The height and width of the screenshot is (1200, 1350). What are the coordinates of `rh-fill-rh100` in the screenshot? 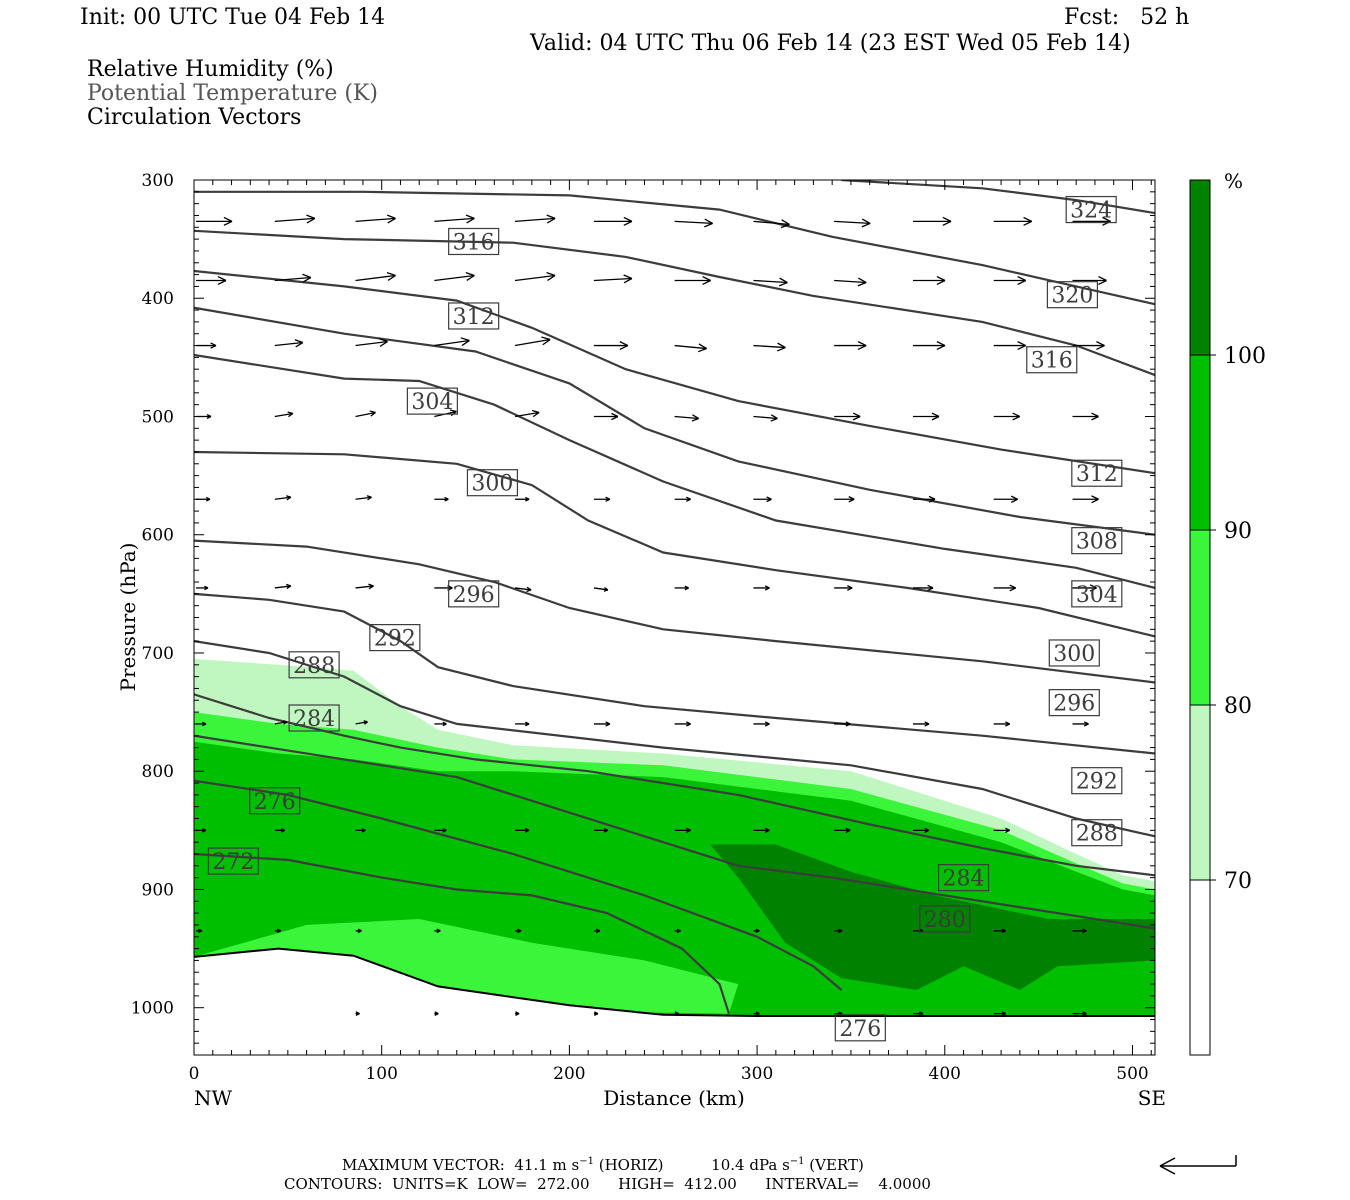 It's located at (932, 917).